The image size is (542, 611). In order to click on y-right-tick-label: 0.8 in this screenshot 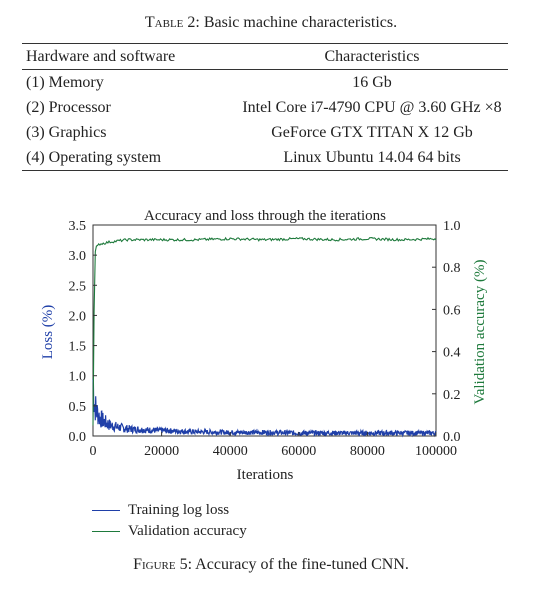, I will do `click(452, 268)`.